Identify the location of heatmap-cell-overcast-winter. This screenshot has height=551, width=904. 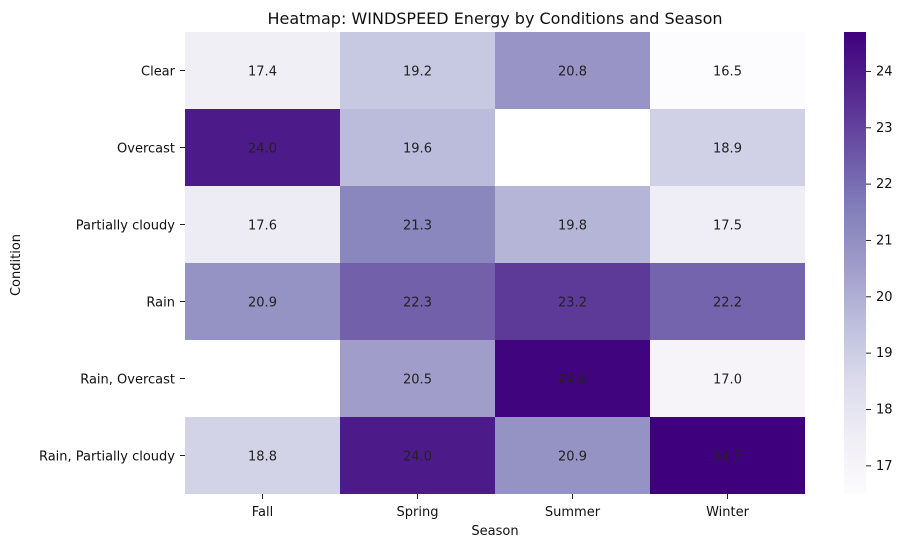
(727, 147).